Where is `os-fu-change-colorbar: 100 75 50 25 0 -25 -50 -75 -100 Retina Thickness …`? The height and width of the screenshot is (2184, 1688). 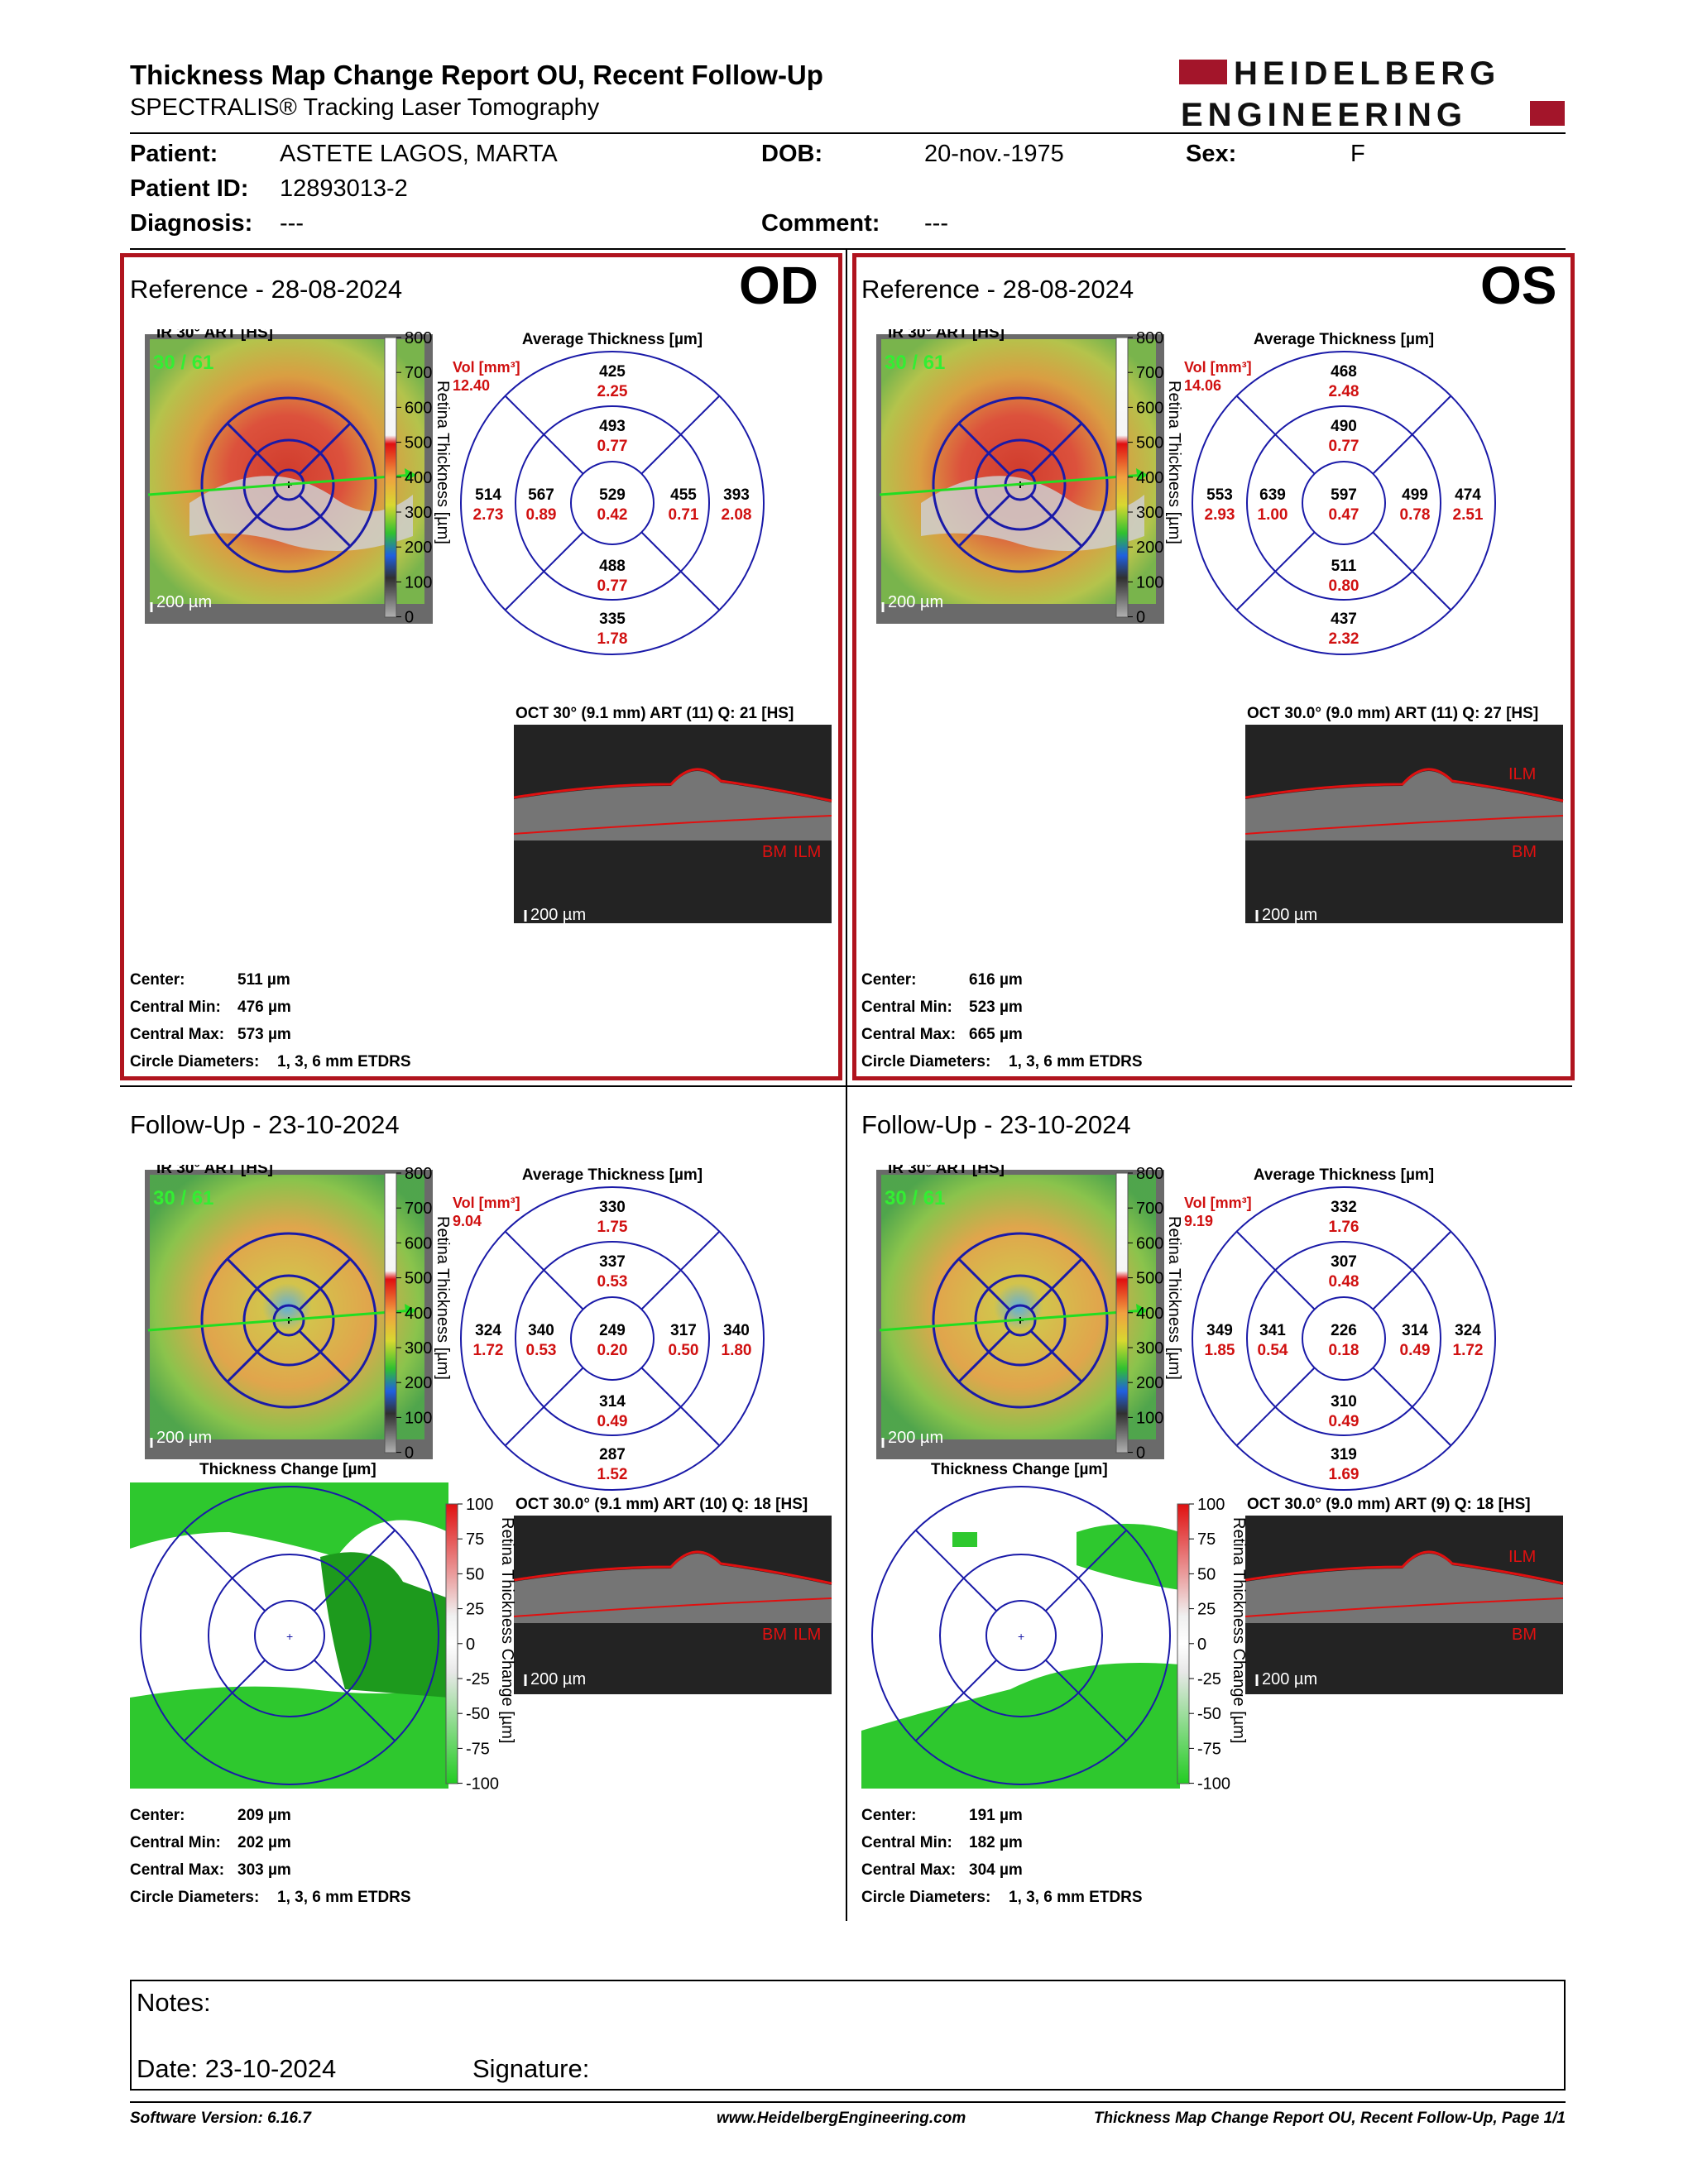 os-fu-change-colorbar: 100 75 50 25 0 -25 -50 -75 -100 Retina Thickness … is located at coordinates (1212, 1645).